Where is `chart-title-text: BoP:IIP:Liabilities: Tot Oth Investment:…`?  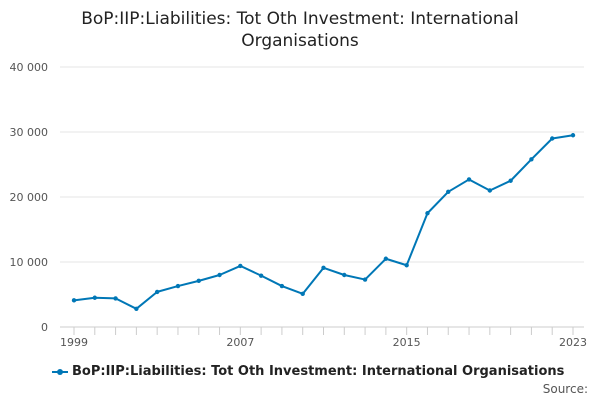
chart-title-text: BoP:IIP:Liabilities: Tot Oth Investment:… is located at coordinates (300, 30).